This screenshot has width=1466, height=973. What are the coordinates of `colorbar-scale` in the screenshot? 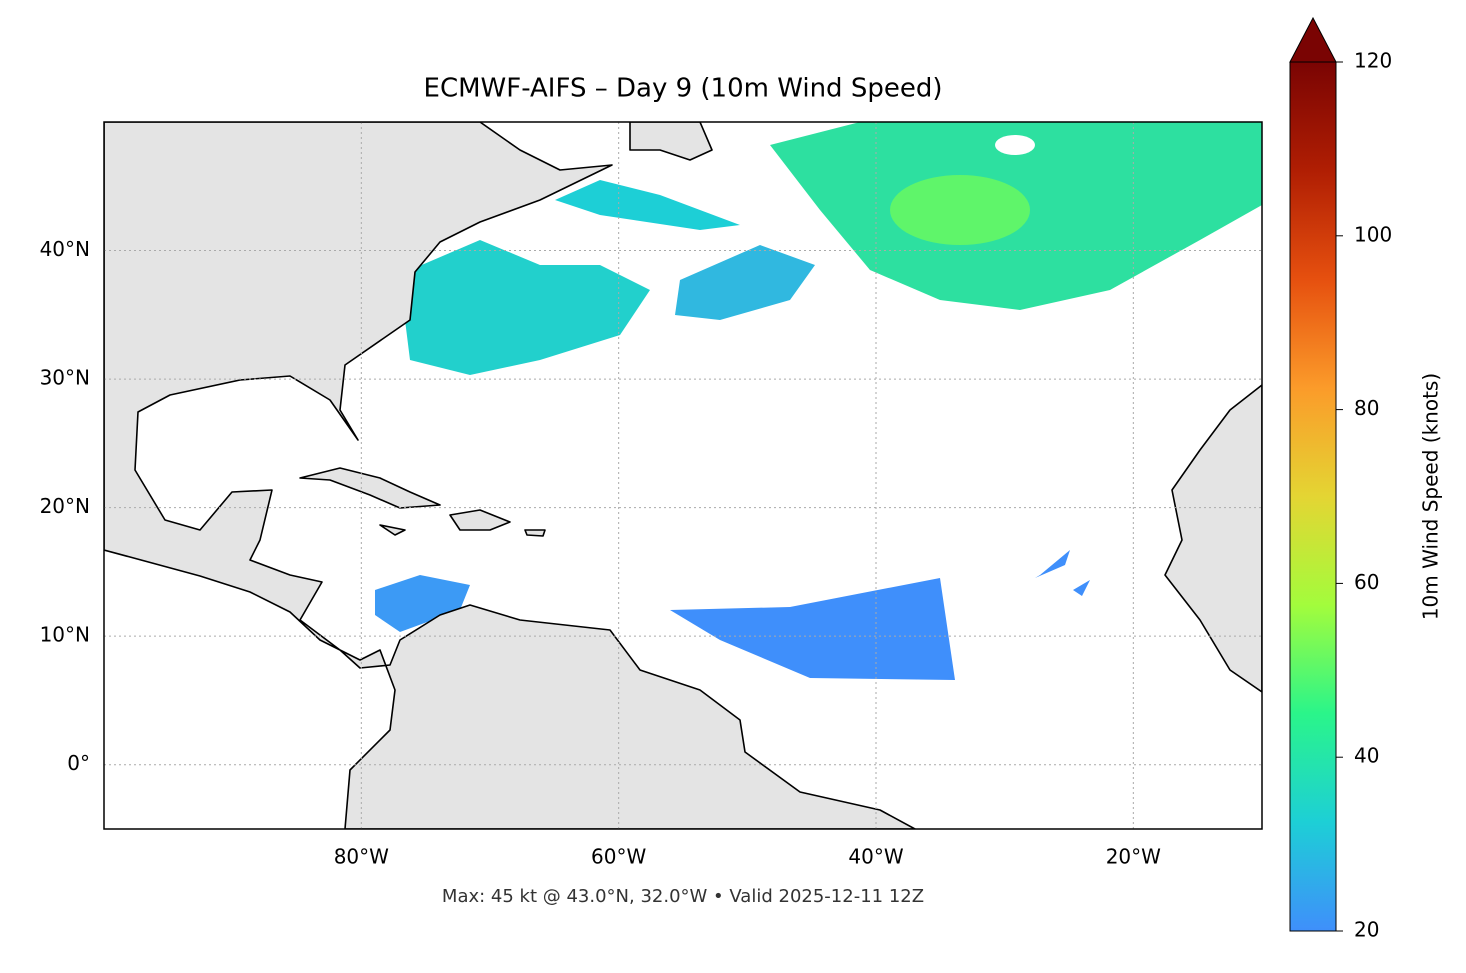 It's located at (1313, 496).